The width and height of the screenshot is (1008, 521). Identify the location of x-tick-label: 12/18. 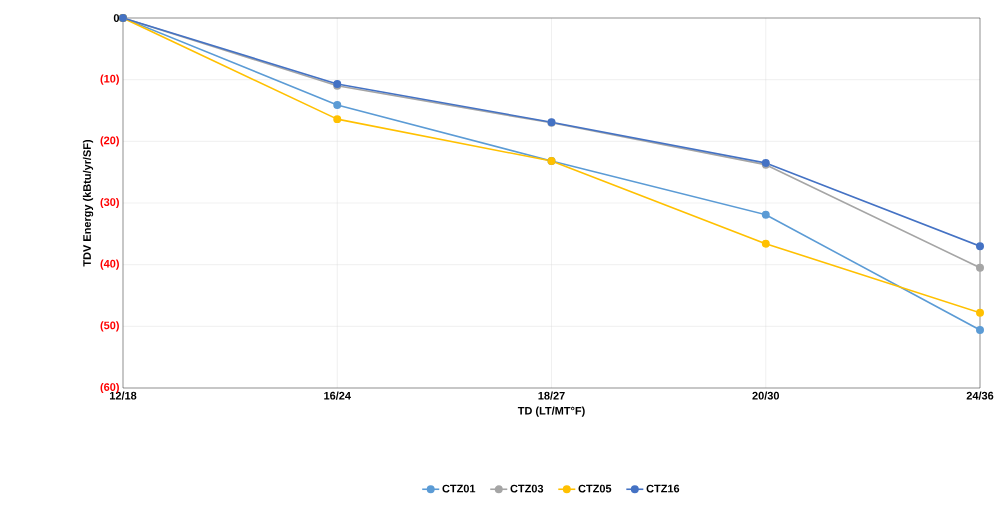
(123, 395).